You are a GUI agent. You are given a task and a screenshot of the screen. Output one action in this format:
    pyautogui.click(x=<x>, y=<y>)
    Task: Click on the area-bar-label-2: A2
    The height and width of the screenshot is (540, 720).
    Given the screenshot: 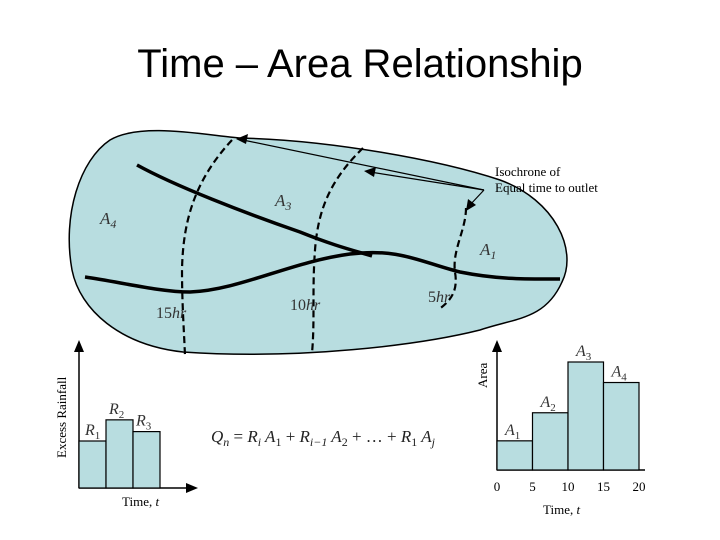 What is the action you would take?
    pyautogui.click(x=548, y=404)
    